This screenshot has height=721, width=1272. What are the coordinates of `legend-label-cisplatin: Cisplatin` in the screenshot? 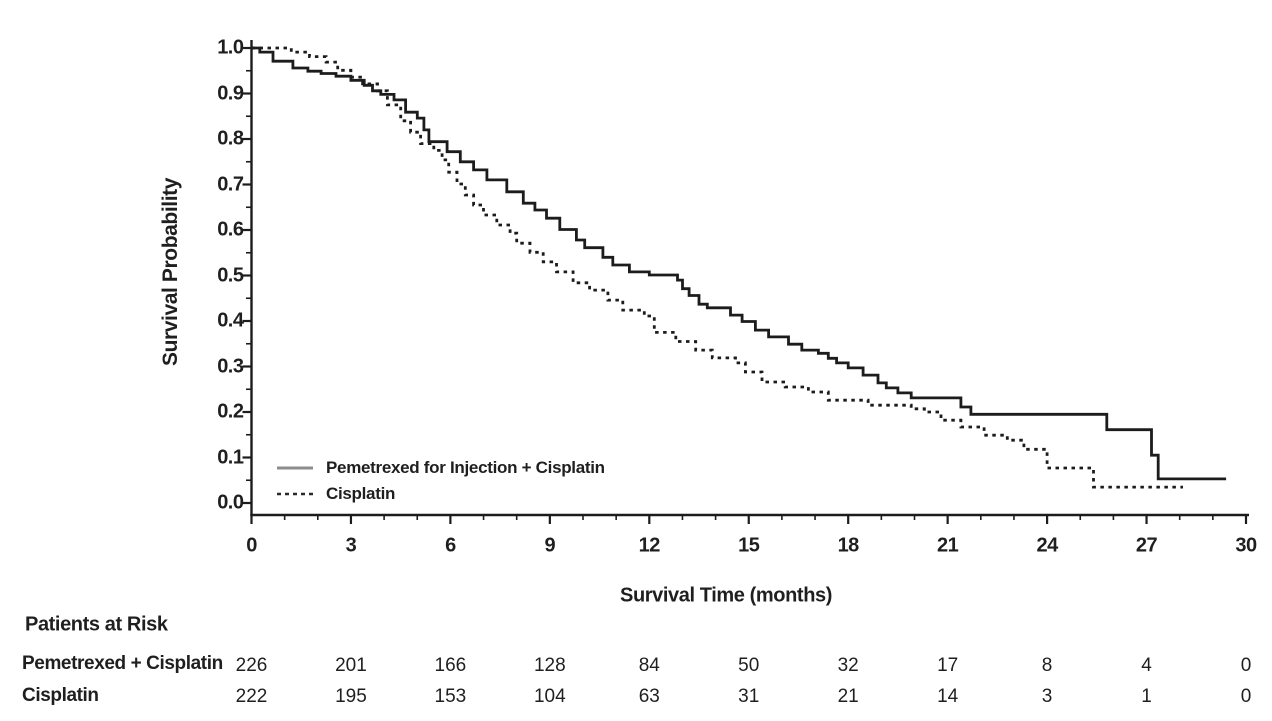 It's located at (361, 493).